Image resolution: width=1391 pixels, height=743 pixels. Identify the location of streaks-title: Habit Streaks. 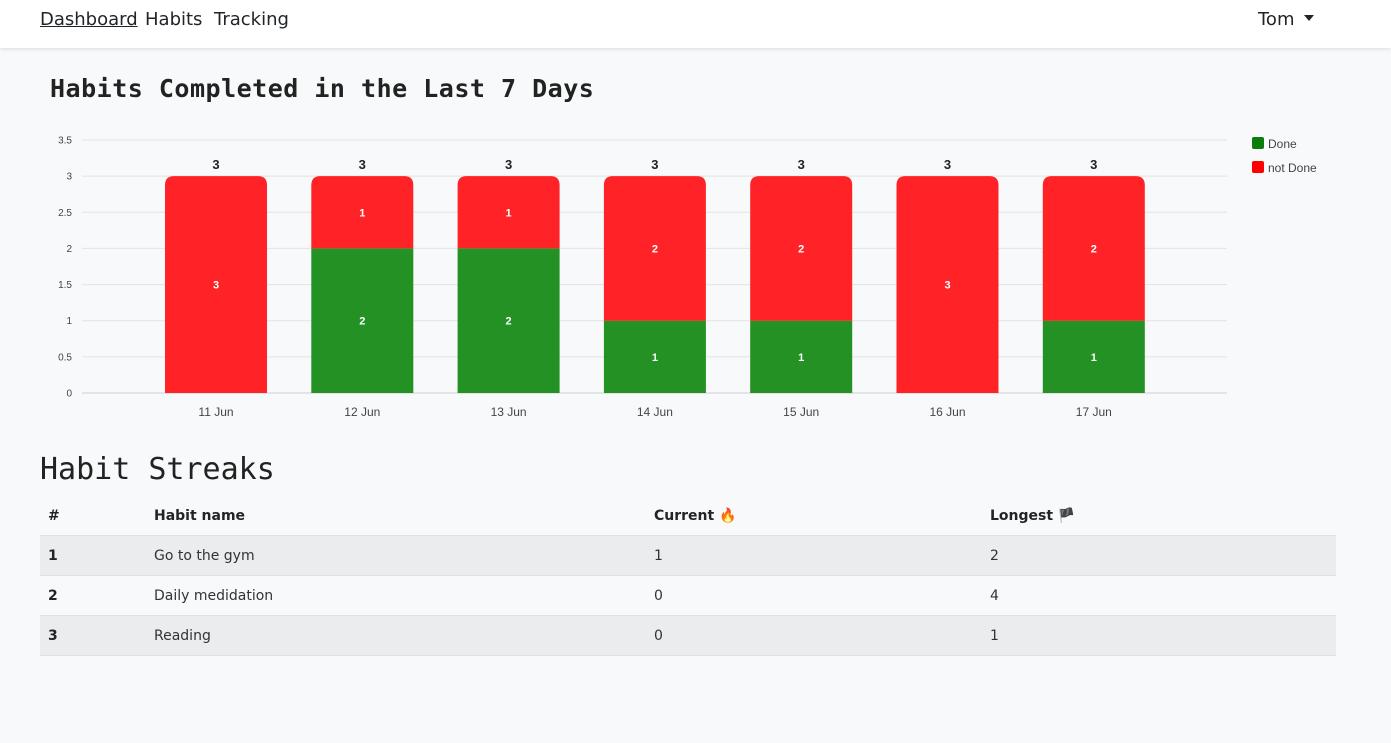
(157, 469).